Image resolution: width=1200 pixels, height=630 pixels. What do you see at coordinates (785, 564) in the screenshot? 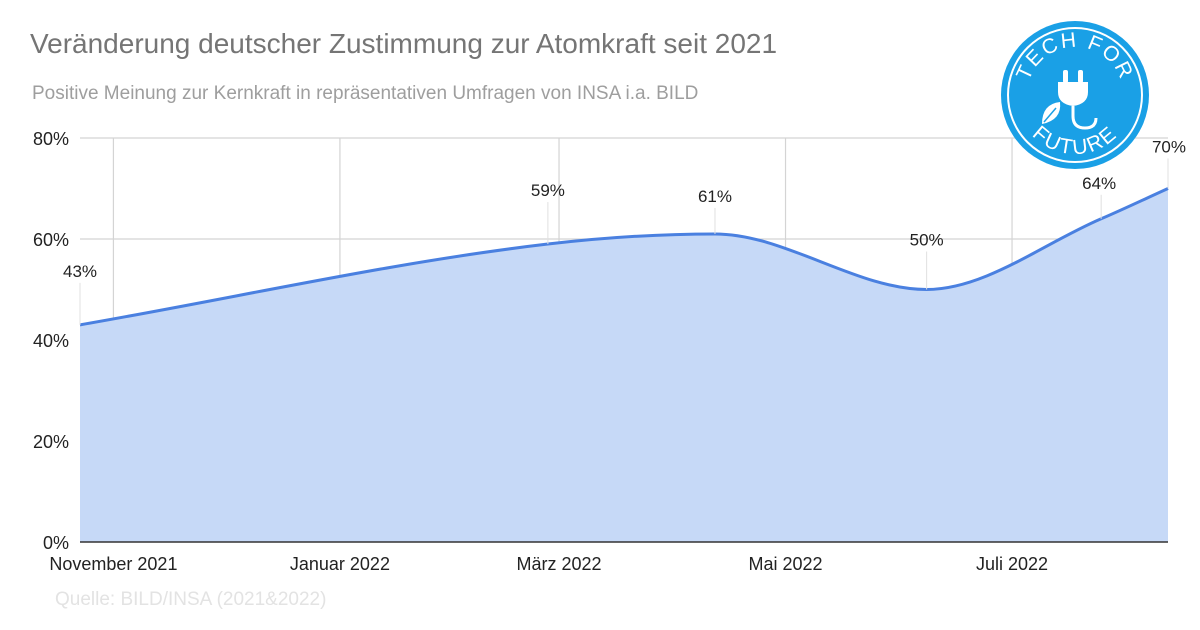
I see `x-tick-label: Mai 2022` at bounding box center [785, 564].